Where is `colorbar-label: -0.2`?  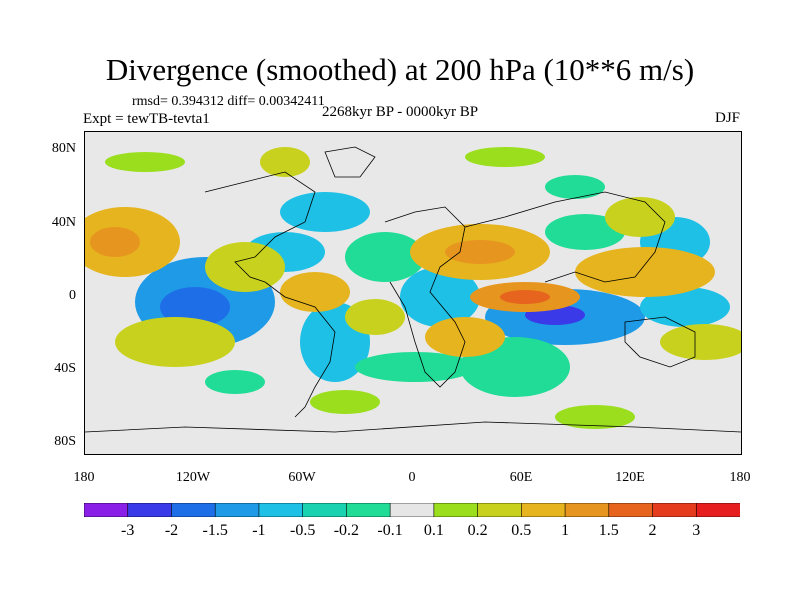 colorbar-label: -0.2 is located at coordinates (346, 530).